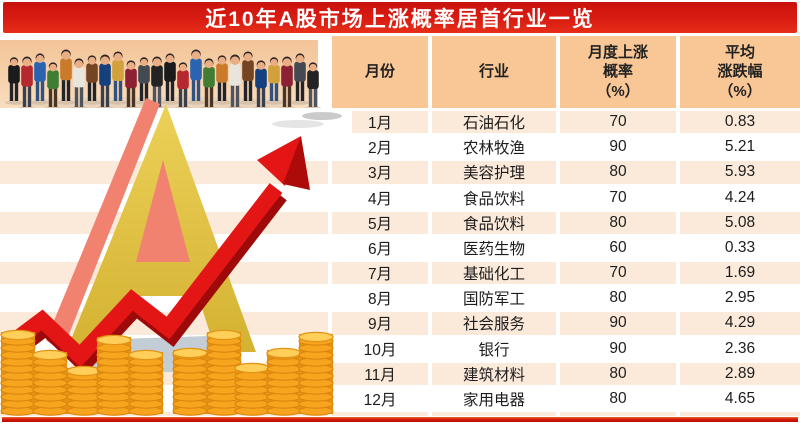  What do you see at coordinates (380, 248) in the screenshot?
I see `cell-month: 6月` at bounding box center [380, 248].